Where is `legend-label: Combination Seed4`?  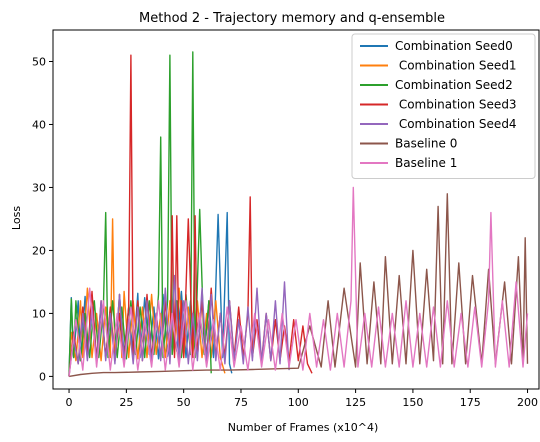
legend-label: Combination Seed4 is located at coordinates (456, 124).